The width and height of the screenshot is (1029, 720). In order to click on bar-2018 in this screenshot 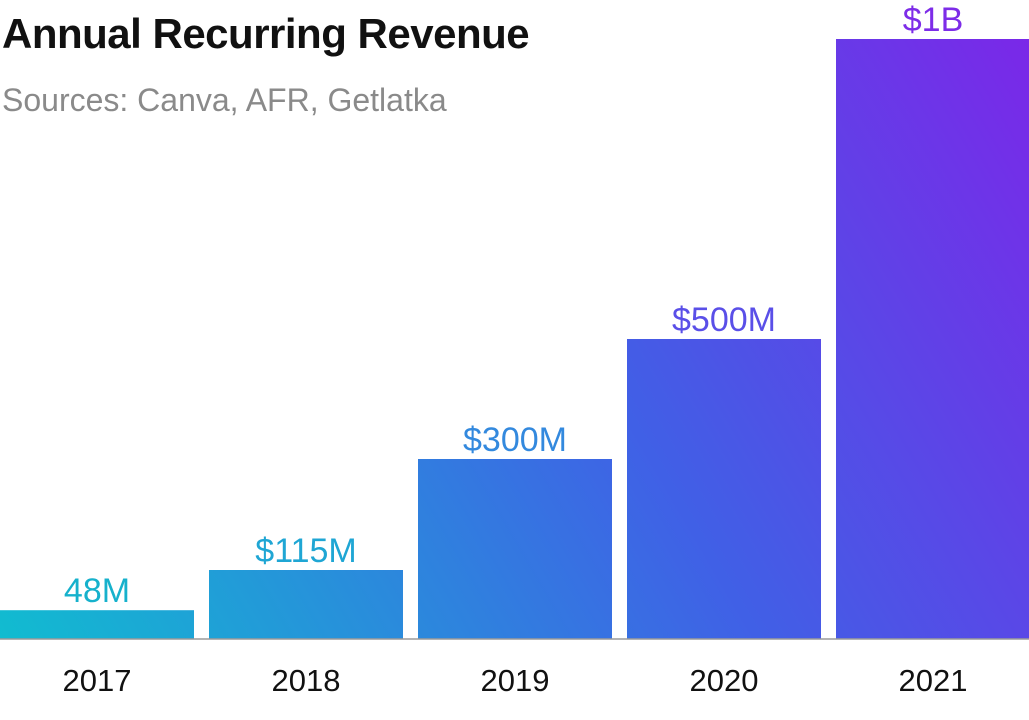, I will do `click(306, 604)`.